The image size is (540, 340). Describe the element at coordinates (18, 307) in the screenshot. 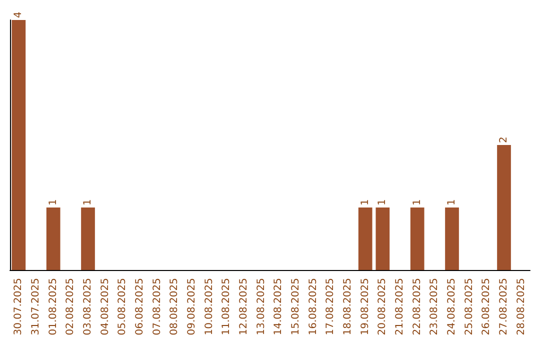

I see `x-tick-label: 30.07.2025` at that location.